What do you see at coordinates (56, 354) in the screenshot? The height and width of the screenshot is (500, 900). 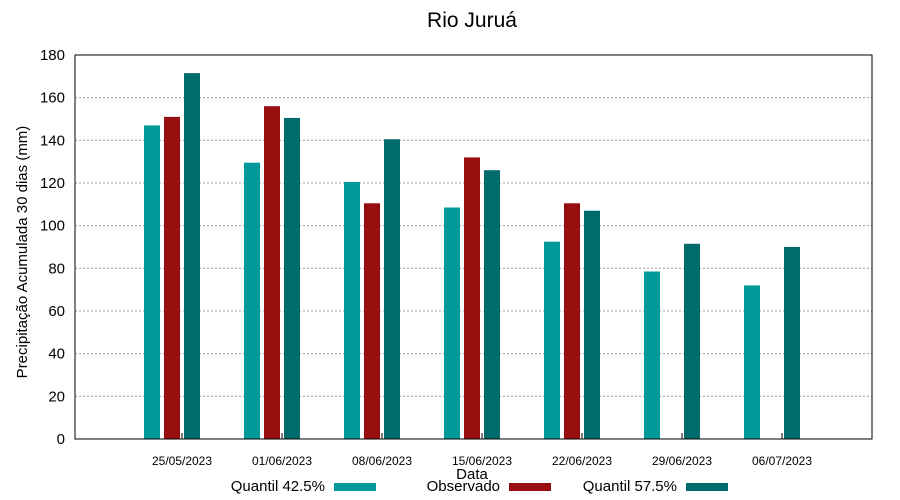 I see `y-tick-label: 40` at bounding box center [56, 354].